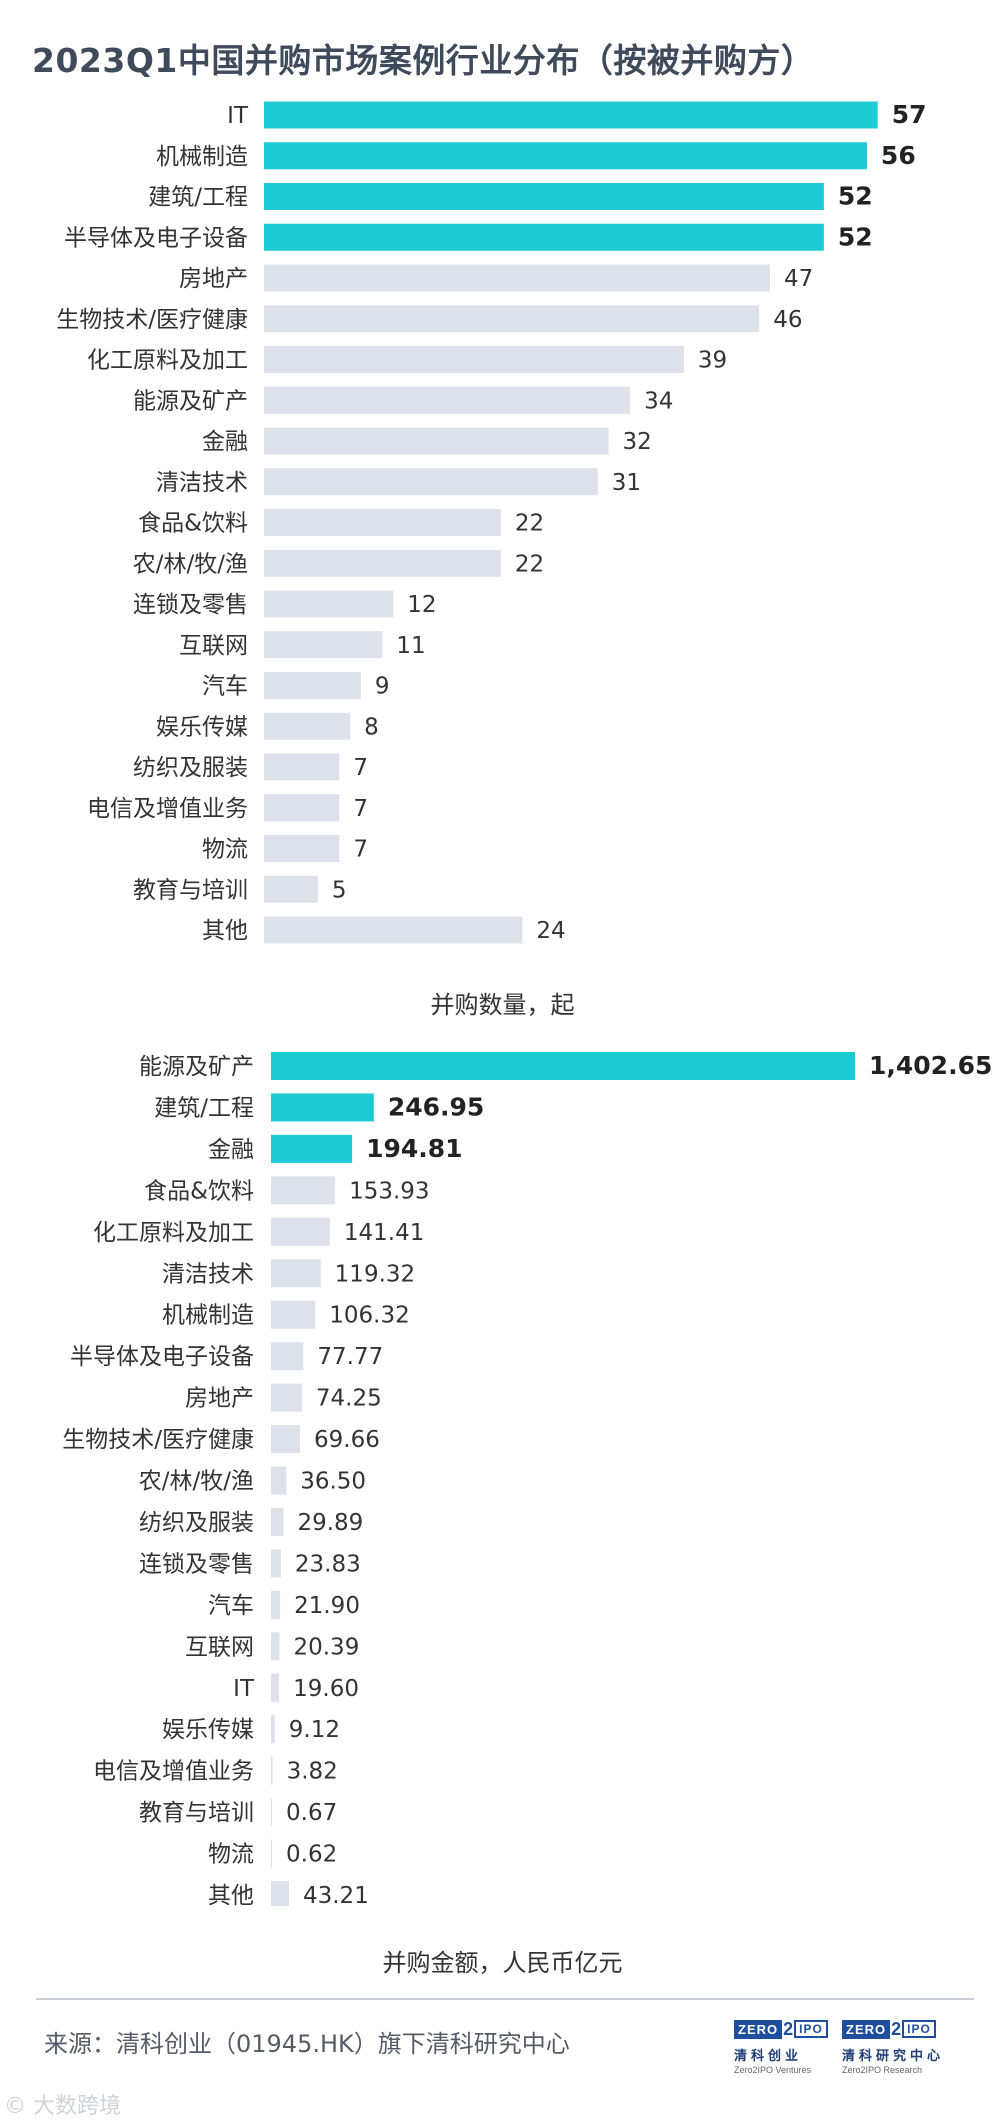 The width and height of the screenshot is (1005, 2120). Describe the element at coordinates (328, 1564) in the screenshot. I see `value-label: 23.83` at that location.